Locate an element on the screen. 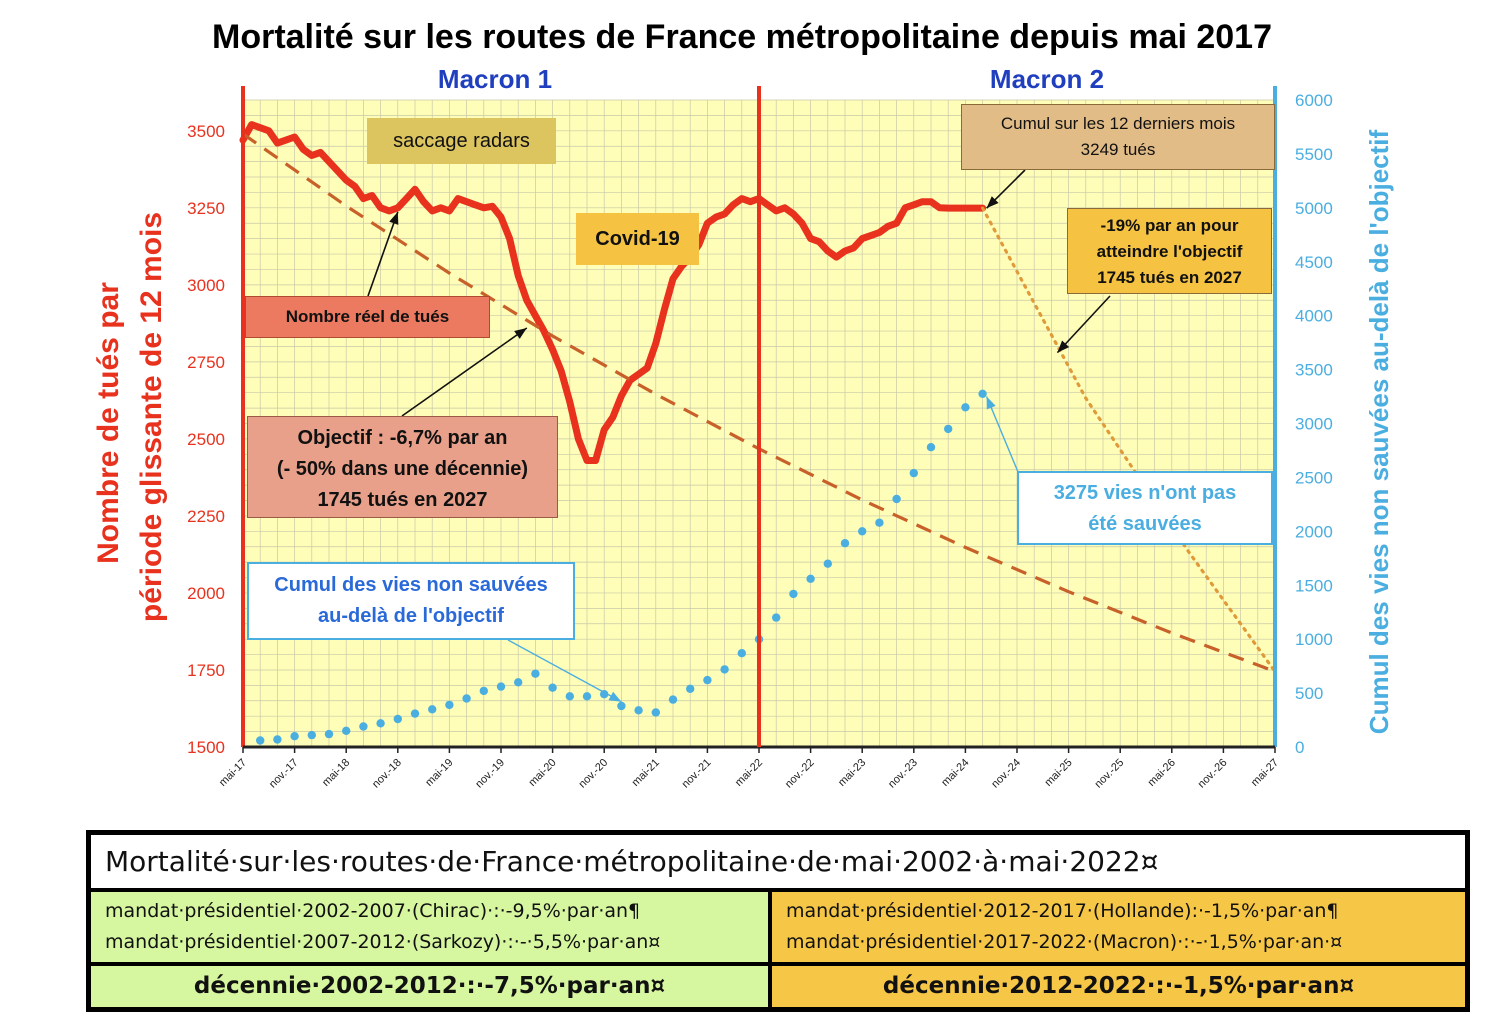 The width and height of the screenshot is (1502, 1034). right-tick-1000: 1000 is located at coordinates (1314, 639).